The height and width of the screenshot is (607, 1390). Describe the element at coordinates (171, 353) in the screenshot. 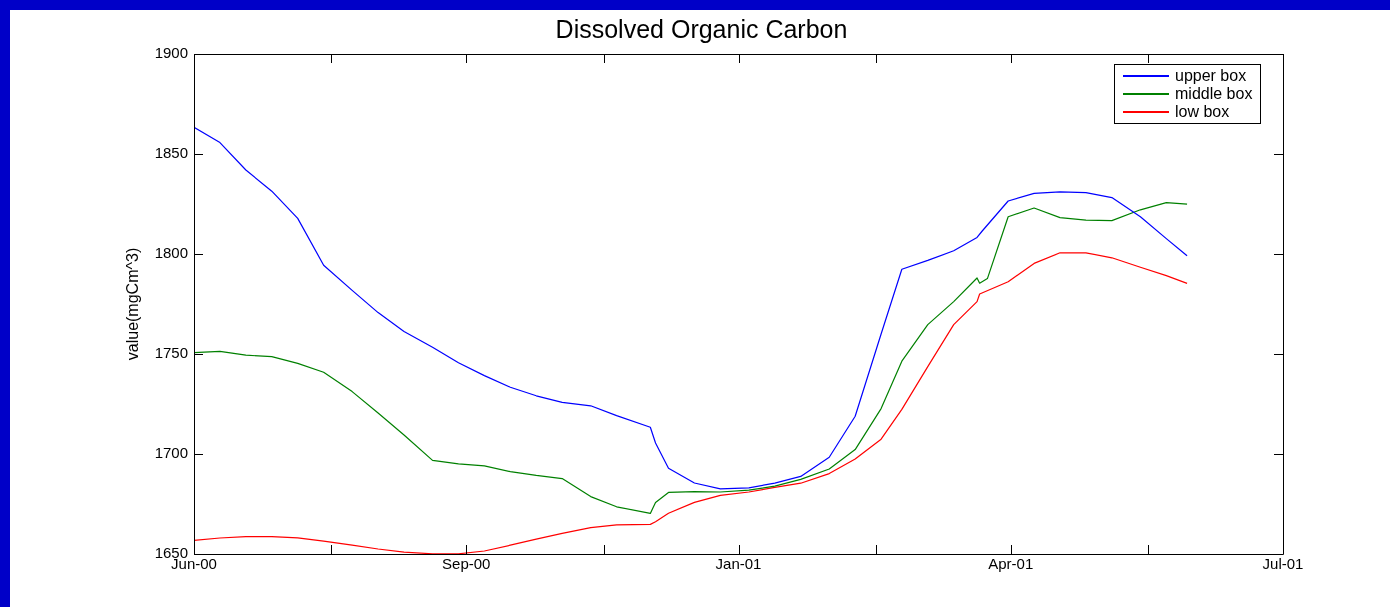

I see `y-tick-label: 1750` at that location.